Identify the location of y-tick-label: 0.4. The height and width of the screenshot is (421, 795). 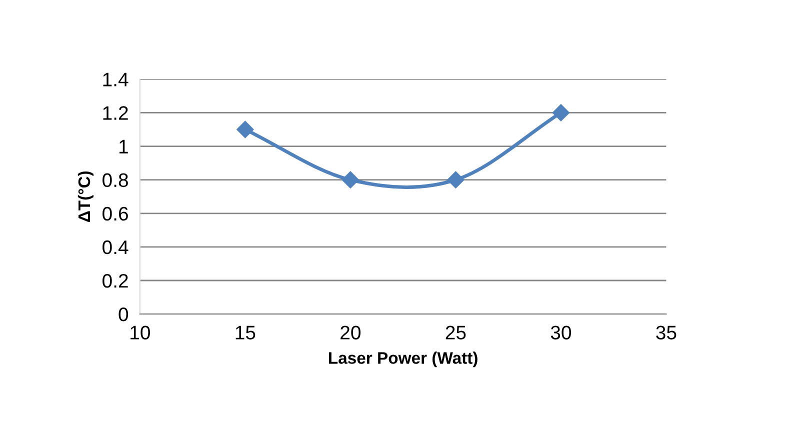
(115, 247).